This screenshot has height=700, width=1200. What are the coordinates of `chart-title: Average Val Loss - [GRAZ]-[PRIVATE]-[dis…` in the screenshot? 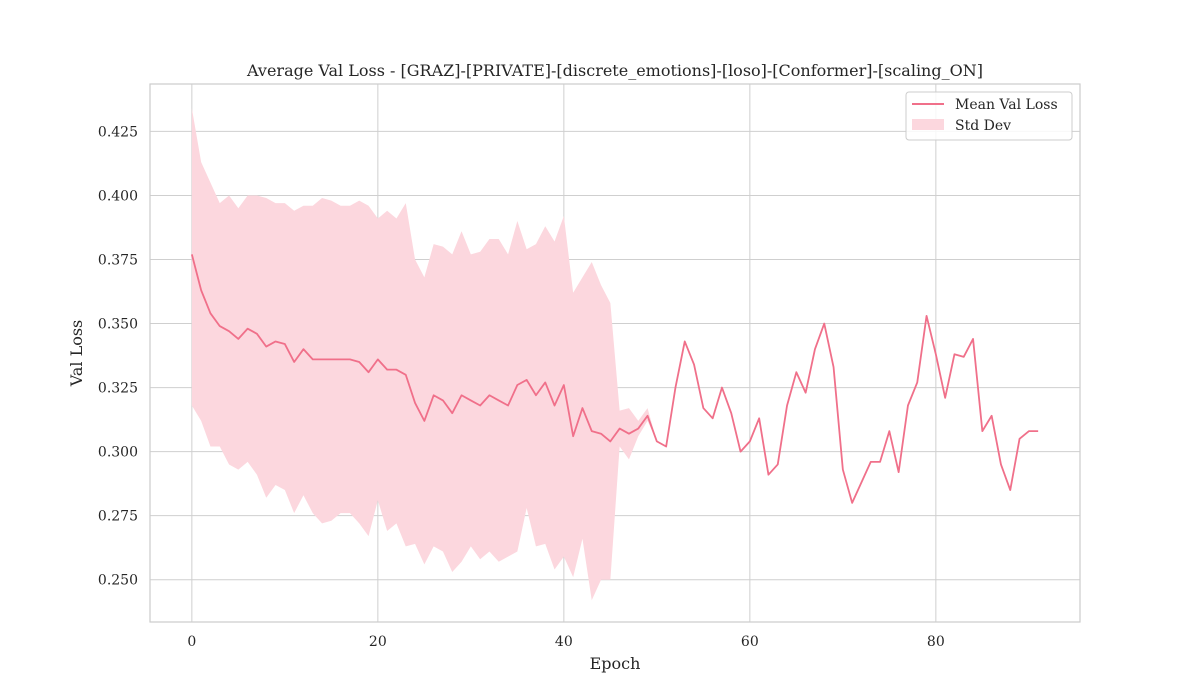 It's located at (614, 70).